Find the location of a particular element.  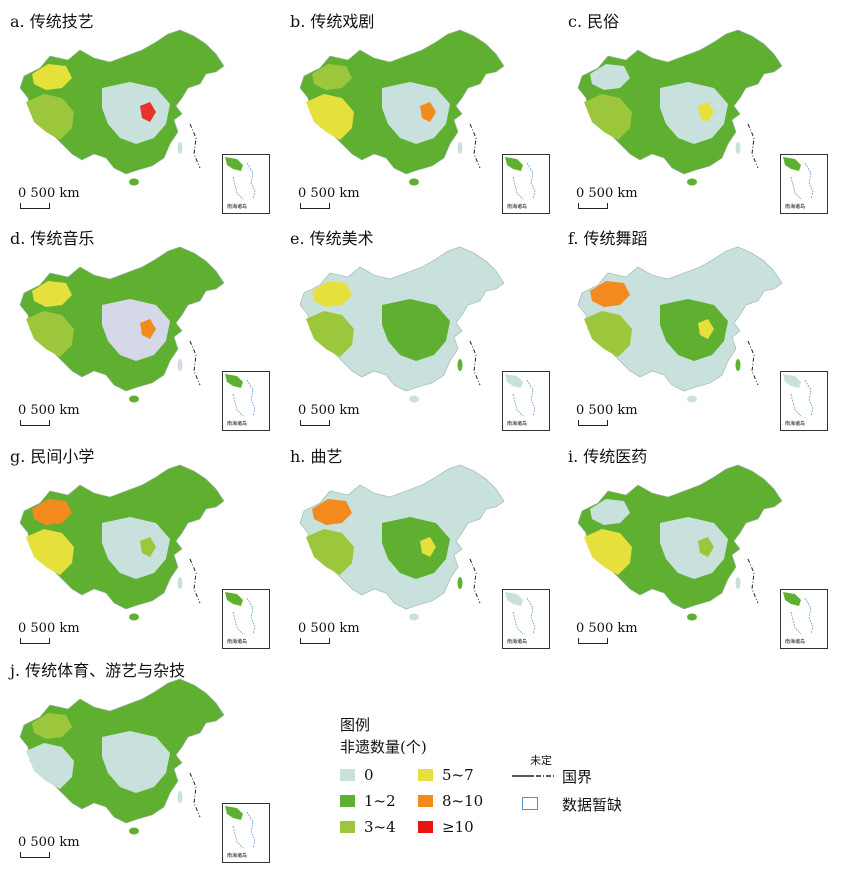

map-panel: i. 传统医药 0 500 km 南海诸岛 is located at coordinates (703, 548).